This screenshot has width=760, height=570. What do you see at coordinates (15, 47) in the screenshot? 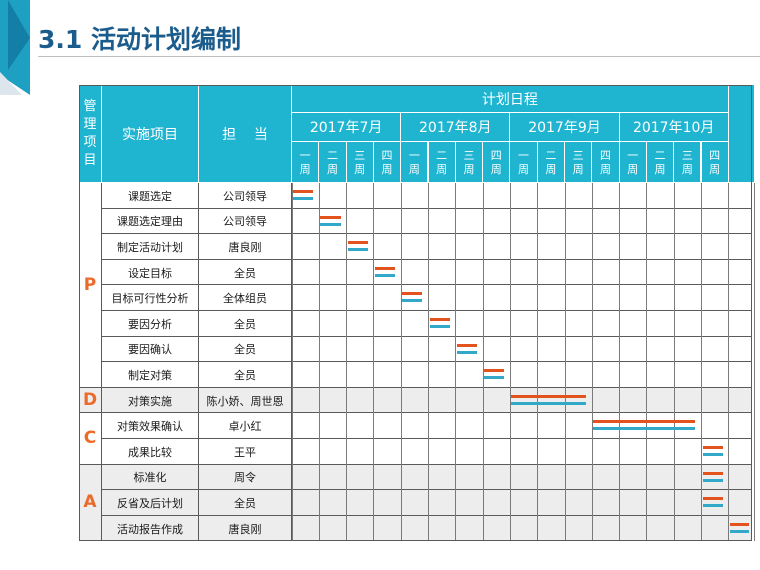
I see `decorative-corner-shapes` at bounding box center [15, 47].